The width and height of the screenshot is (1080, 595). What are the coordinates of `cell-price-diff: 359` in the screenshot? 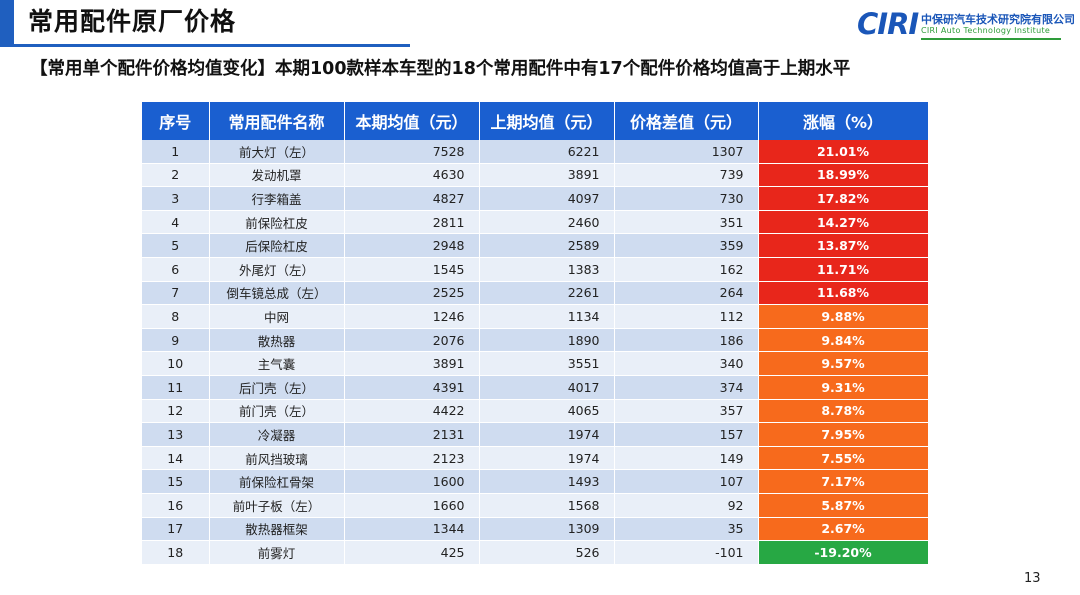 It's located at (686, 245).